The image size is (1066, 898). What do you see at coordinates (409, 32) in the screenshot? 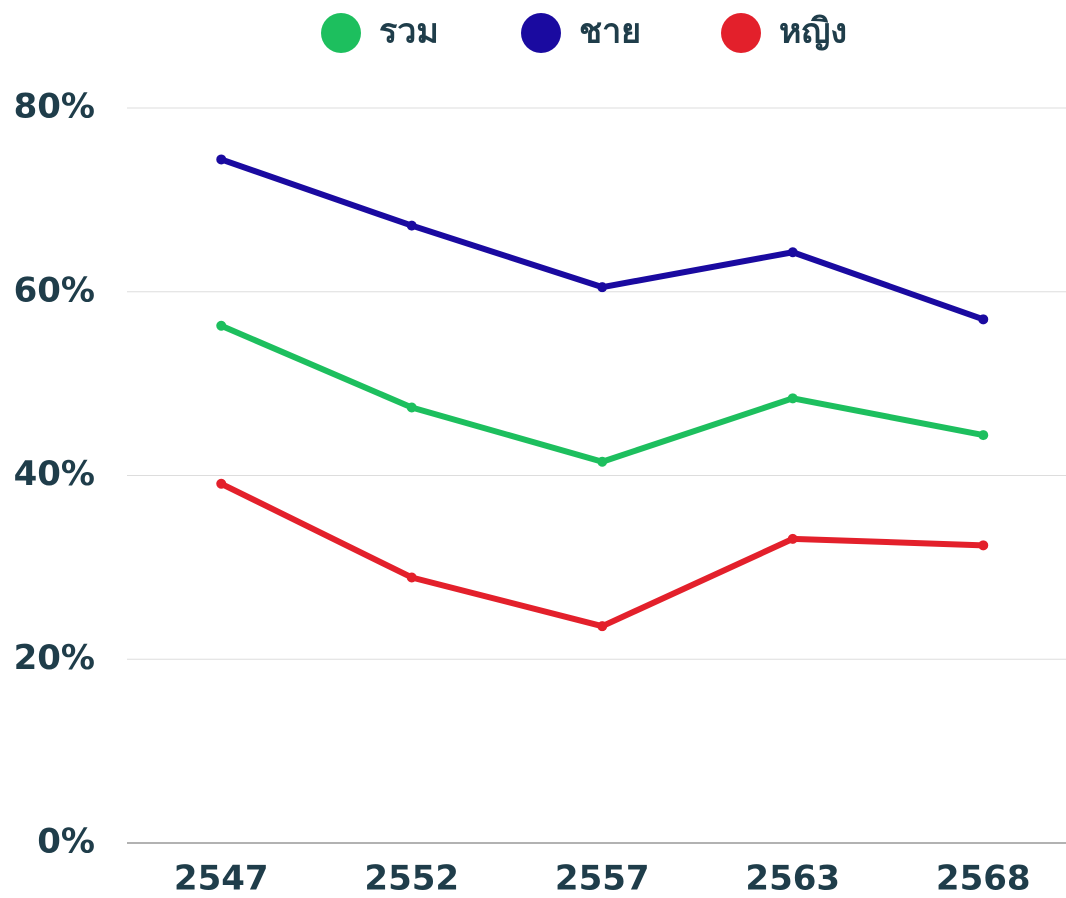
I see `legend-label: รวม` at bounding box center [409, 32].